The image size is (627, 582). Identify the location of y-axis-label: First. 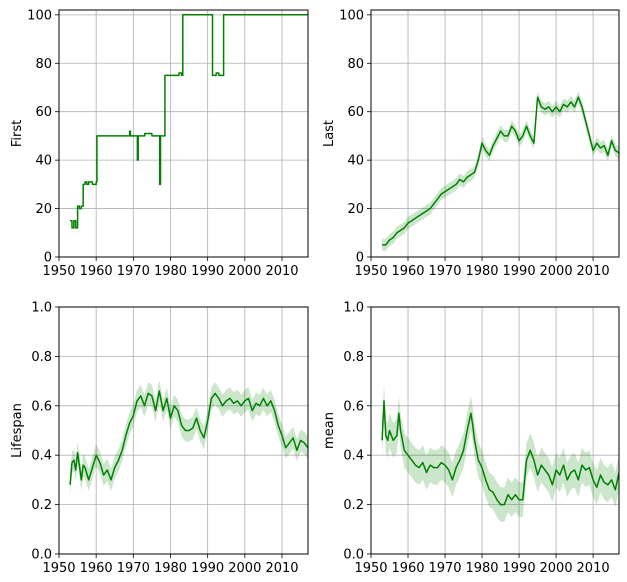
(17, 133).